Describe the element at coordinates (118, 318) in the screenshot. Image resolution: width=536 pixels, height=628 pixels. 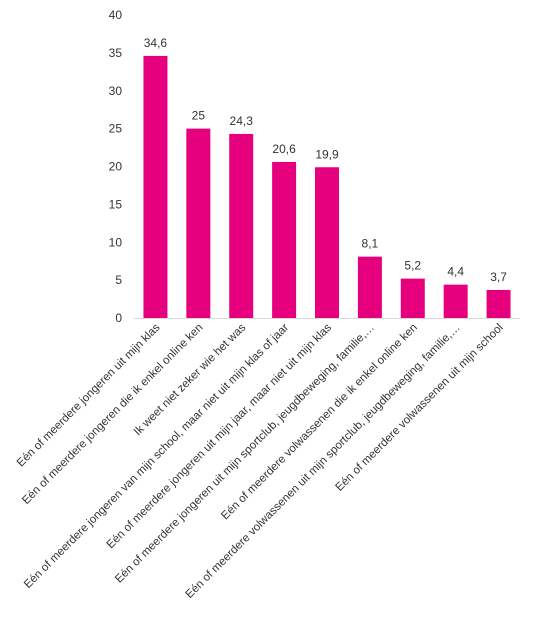
I see `y-tick-label: 0` at that location.